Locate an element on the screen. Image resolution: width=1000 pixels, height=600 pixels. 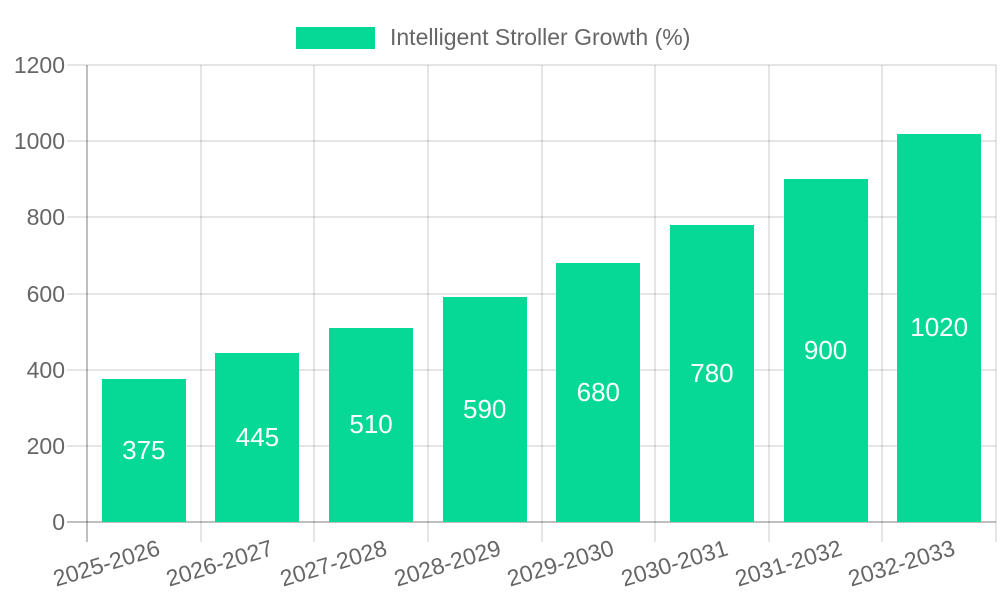
bar: 375 is located at coordinates (143, 450).